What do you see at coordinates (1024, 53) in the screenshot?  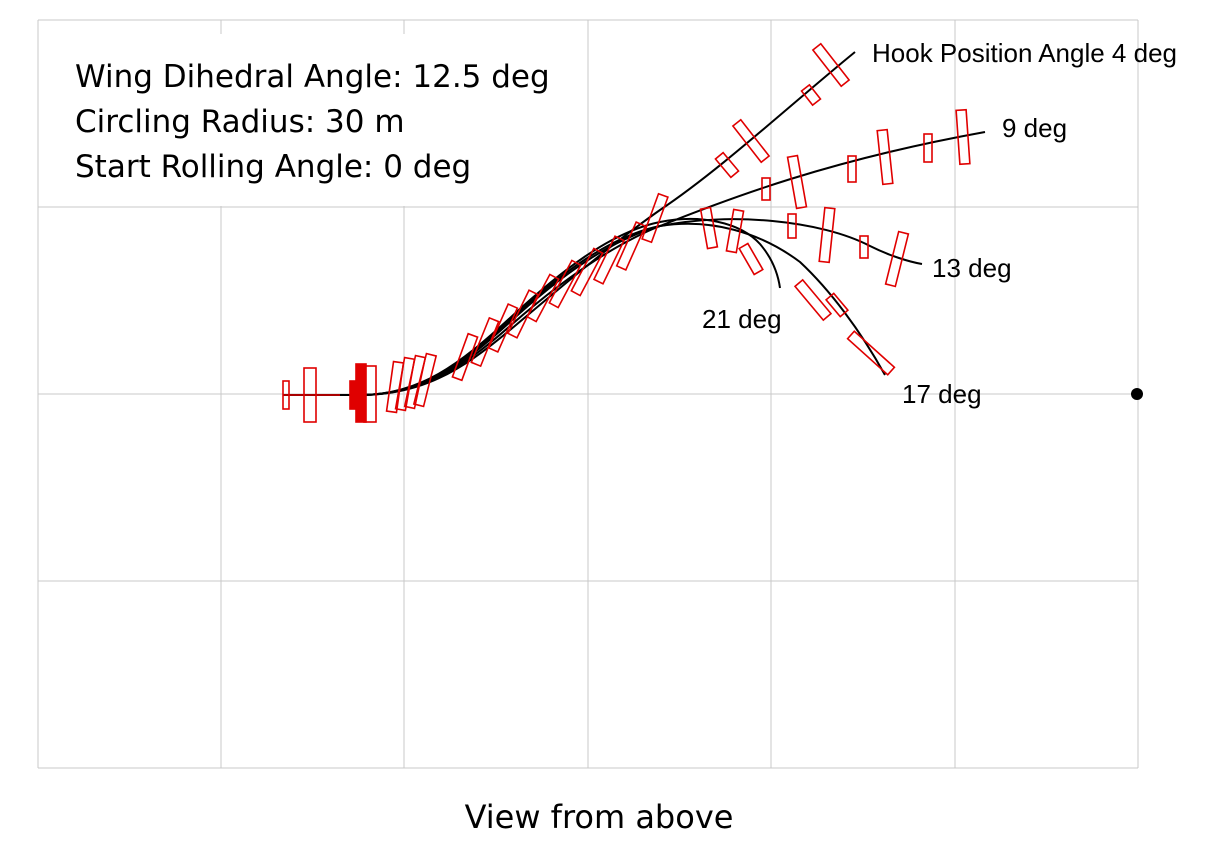 I see `label-4deg: Hook Position Angle 4 deg` at bounding box center [1024, 53].